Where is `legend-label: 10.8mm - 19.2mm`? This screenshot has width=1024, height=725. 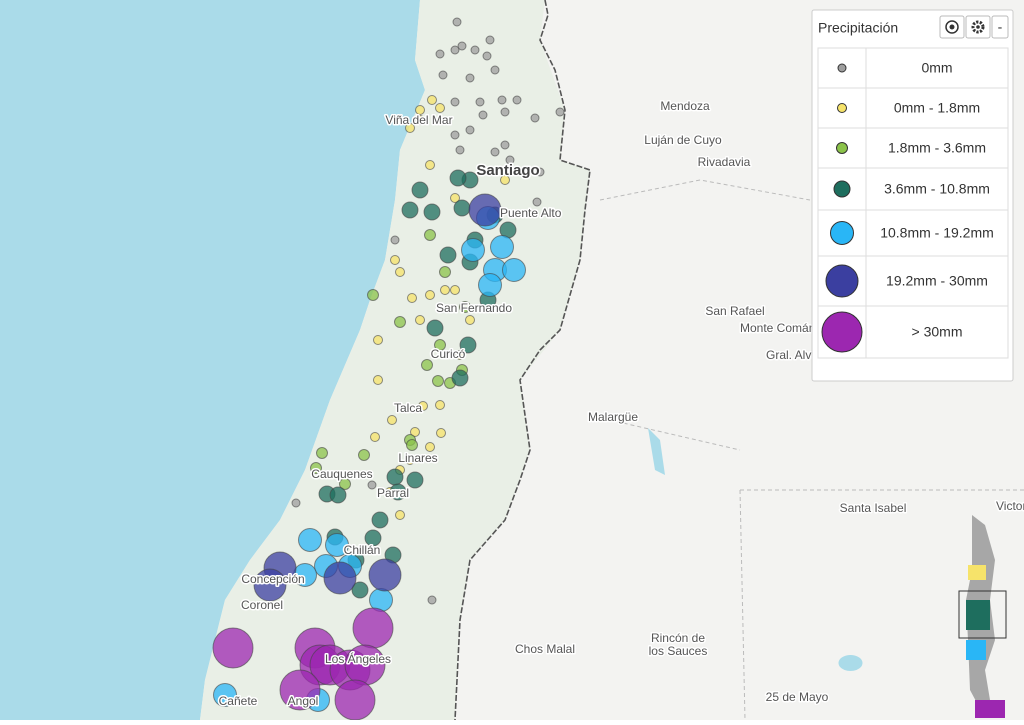
legend-label: 10.8mm - 19.2mm is located at coordinates (937, 233).